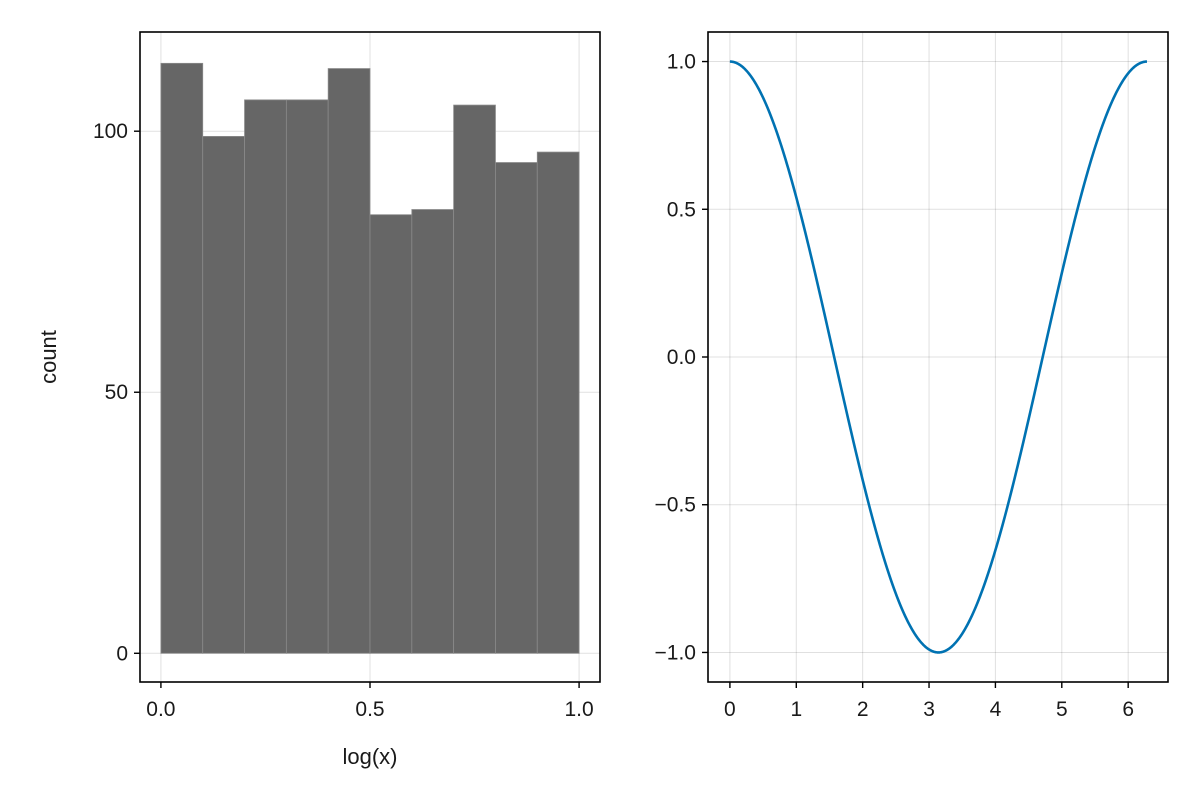 The image size is (1200, 800). What do you see at coordinates (929, 709) in the screenshot?
I see `line-x-tick-label-3: 3` at bounding box center [929, 709].